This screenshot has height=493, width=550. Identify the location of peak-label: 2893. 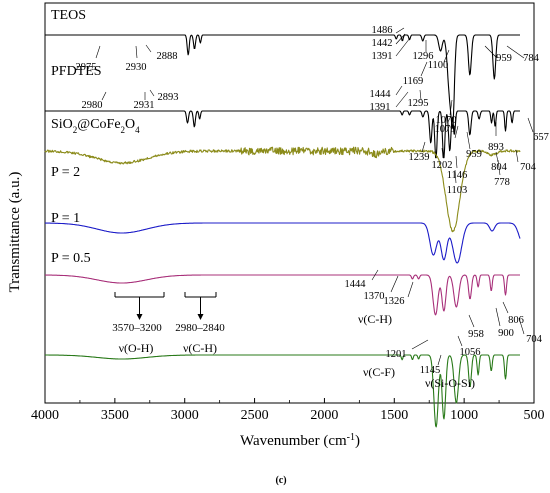
(168, 97).